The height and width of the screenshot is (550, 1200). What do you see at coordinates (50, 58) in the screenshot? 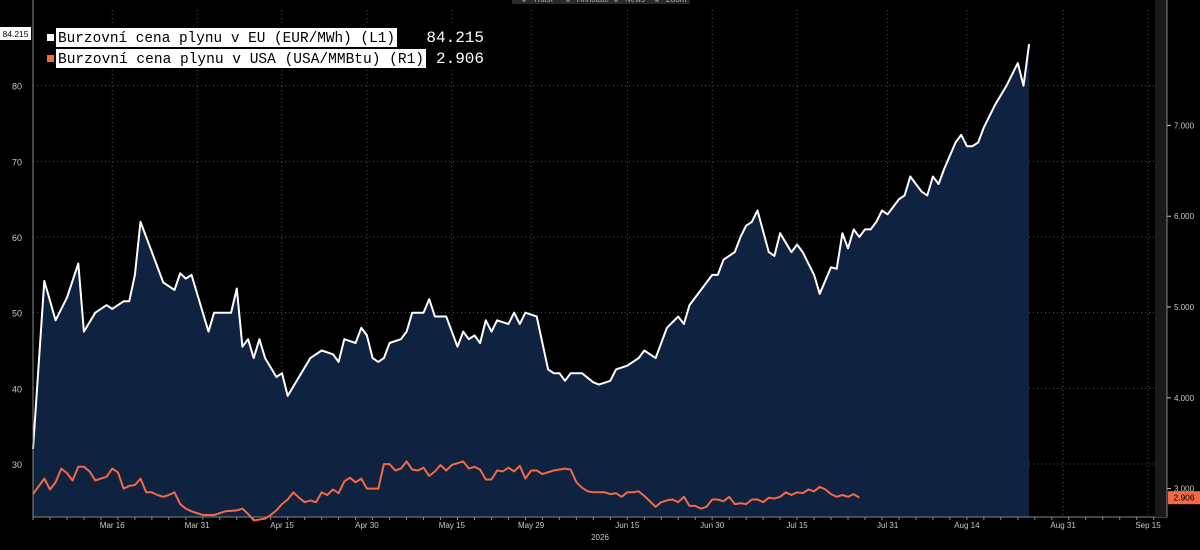
I see `legend-usa-swatch` at bounding box center [50, 58].